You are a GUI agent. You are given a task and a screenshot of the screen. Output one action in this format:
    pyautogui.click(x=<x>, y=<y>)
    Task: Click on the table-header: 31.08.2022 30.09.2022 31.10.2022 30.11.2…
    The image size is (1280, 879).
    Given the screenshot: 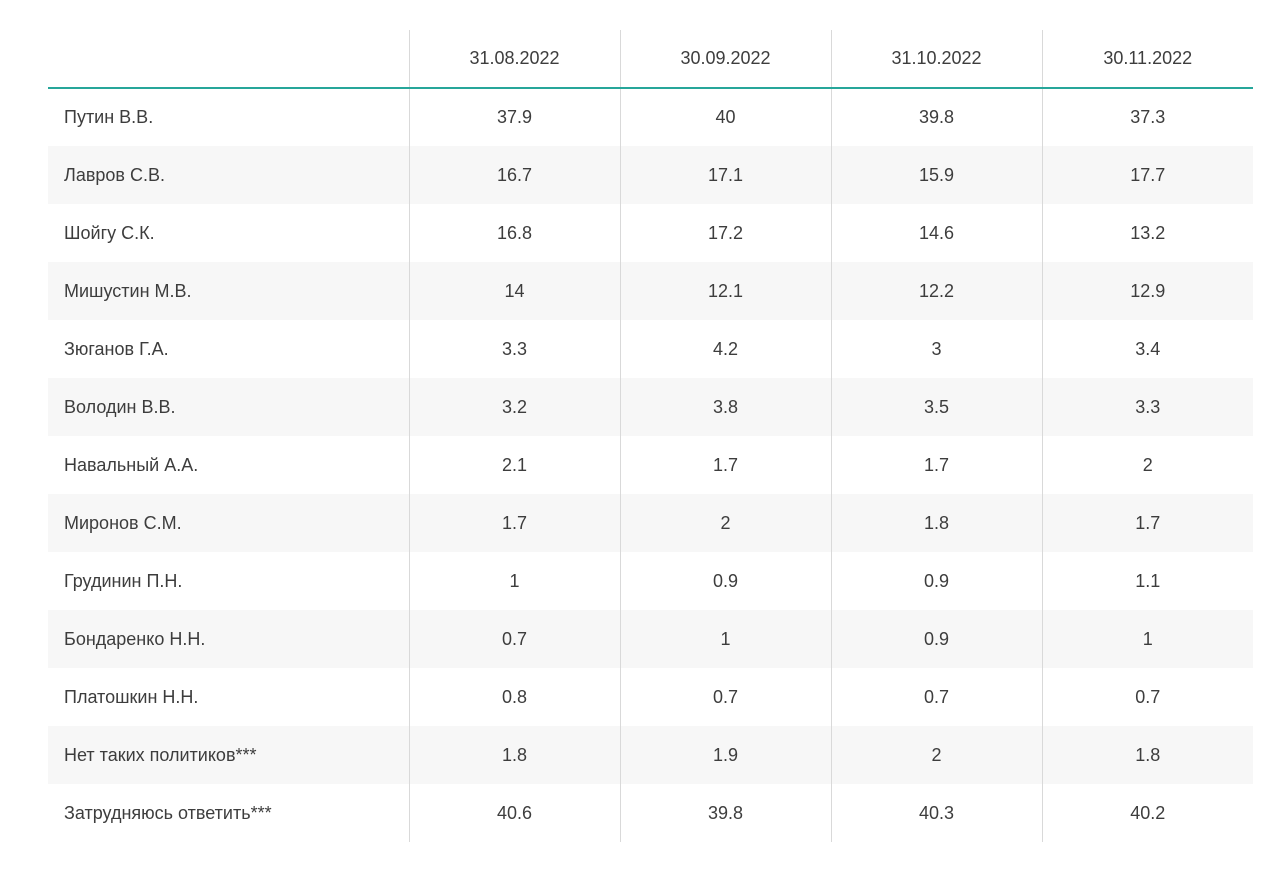 What is the action you would take?
    pyautogui.click(x=650, y=59)
    